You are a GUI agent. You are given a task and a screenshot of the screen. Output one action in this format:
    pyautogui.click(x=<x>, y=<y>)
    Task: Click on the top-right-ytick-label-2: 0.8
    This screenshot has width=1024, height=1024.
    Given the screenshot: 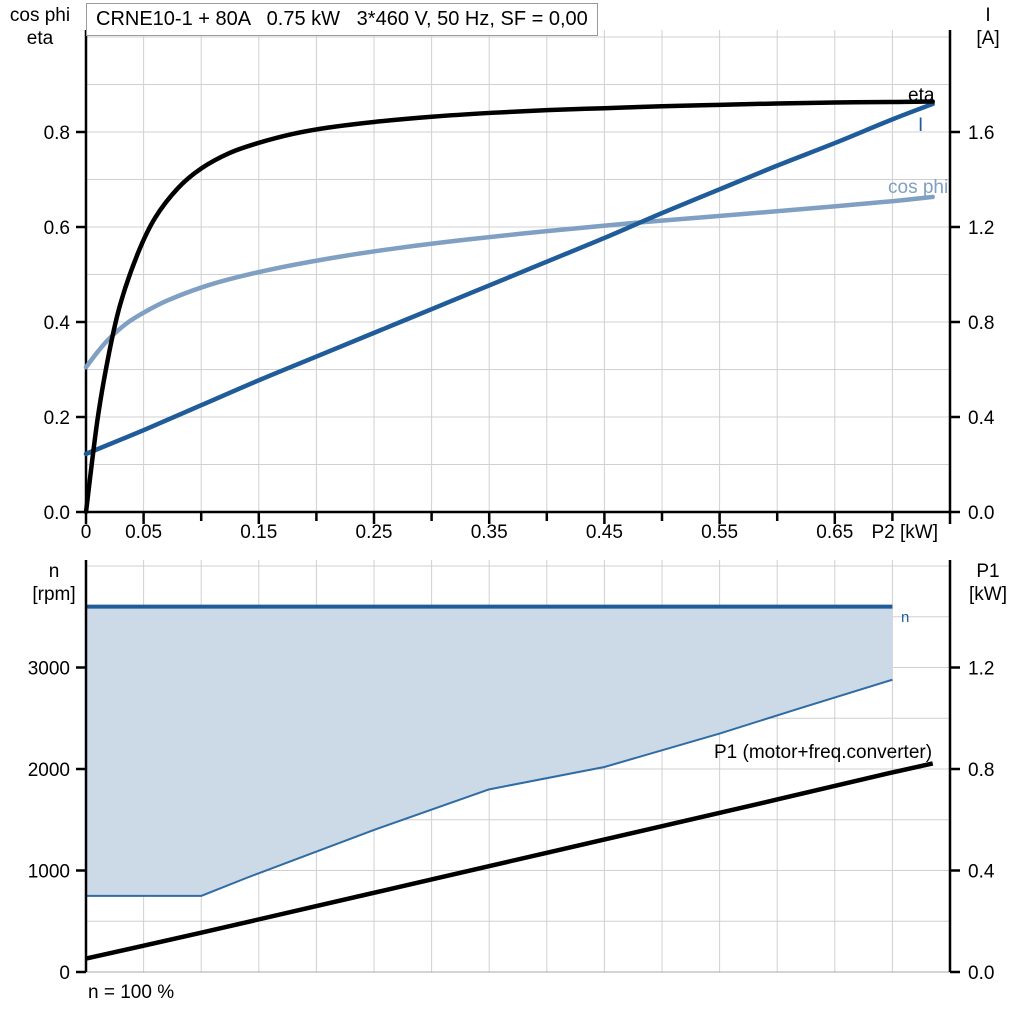 What is the action you would take?
    pyautogui.click(x=981, y=323)
    